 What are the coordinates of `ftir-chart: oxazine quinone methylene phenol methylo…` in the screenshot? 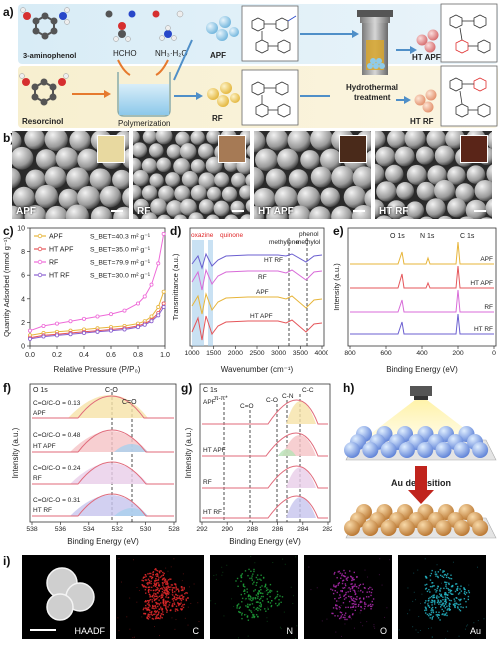 It's located at (248, 301).